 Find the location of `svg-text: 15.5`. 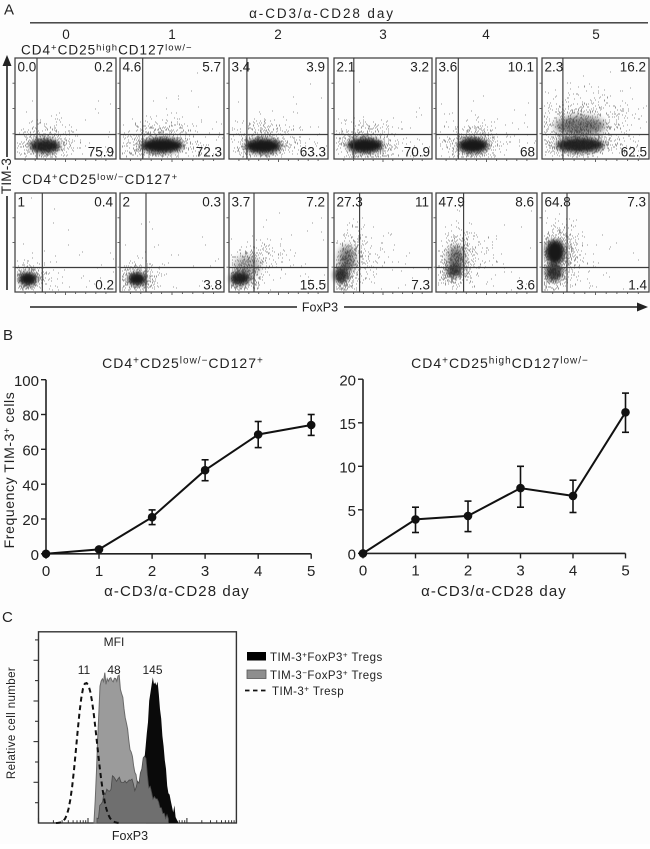

svg-text: 15.5 is located at coordinates (313, 285).